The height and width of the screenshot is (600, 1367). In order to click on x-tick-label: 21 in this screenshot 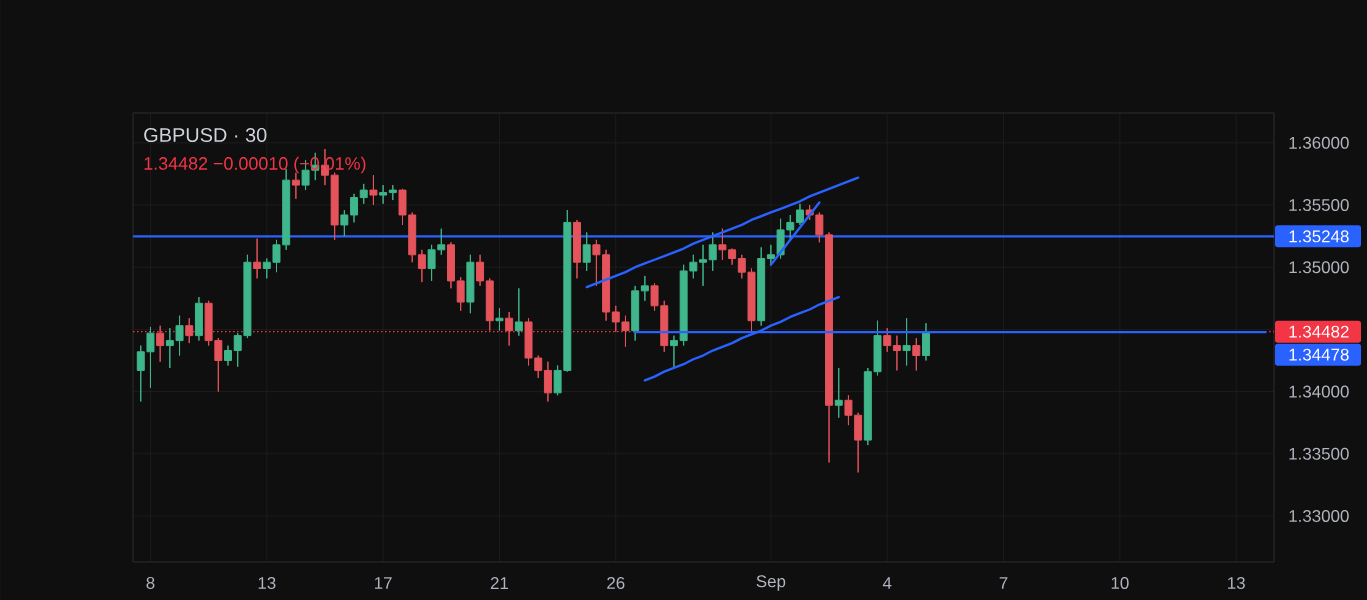, I will do `click(499, 583)`.